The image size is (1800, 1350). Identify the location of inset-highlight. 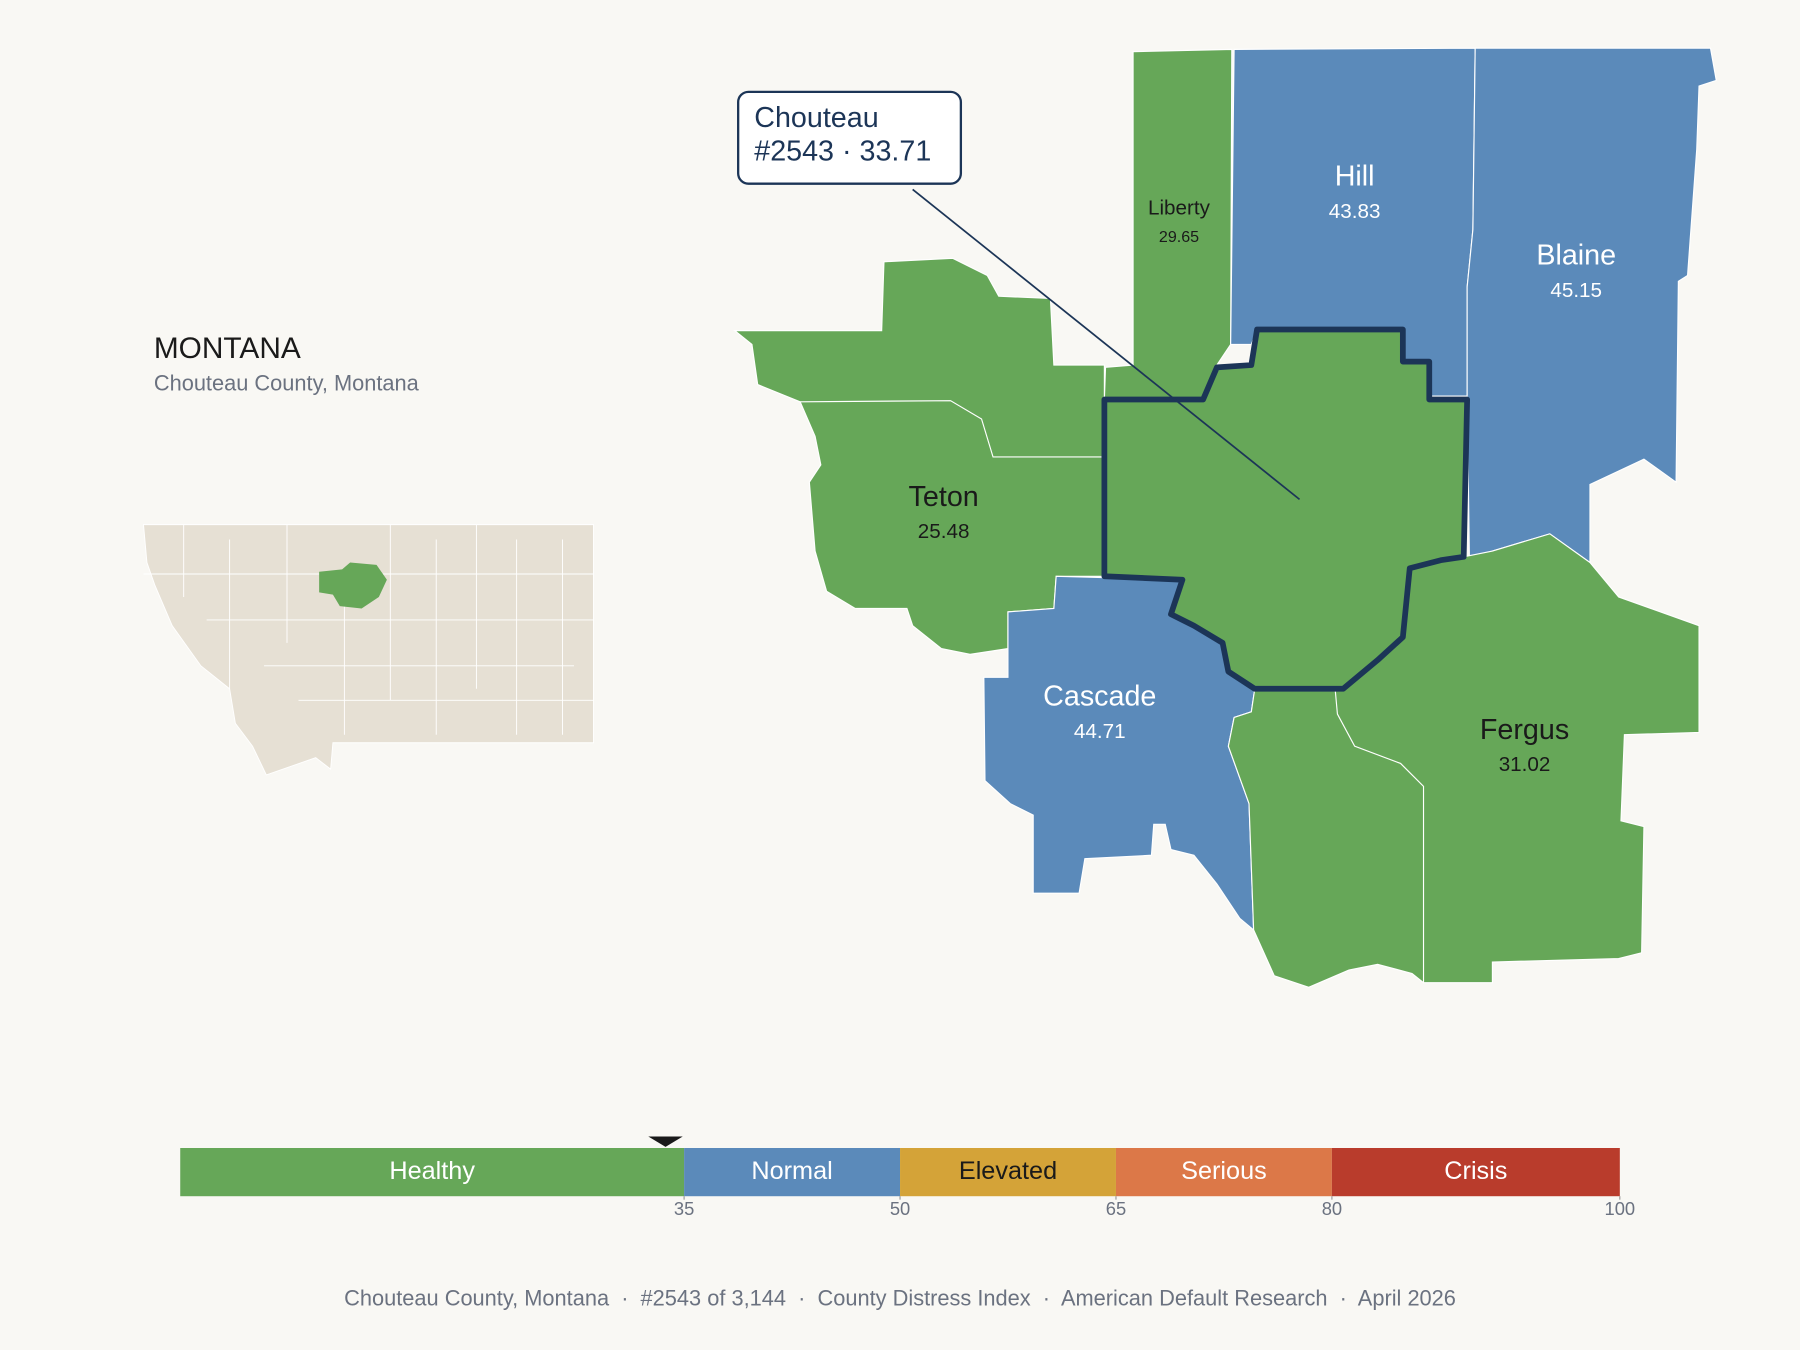
(353, 585).